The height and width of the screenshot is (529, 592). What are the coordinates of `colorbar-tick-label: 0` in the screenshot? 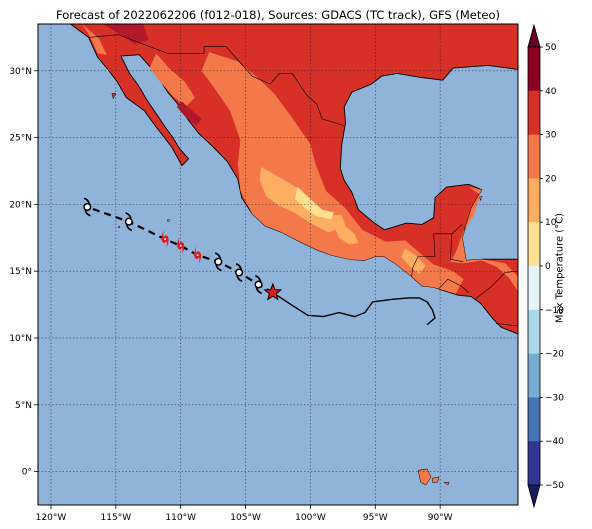 It's located at (548, 267).